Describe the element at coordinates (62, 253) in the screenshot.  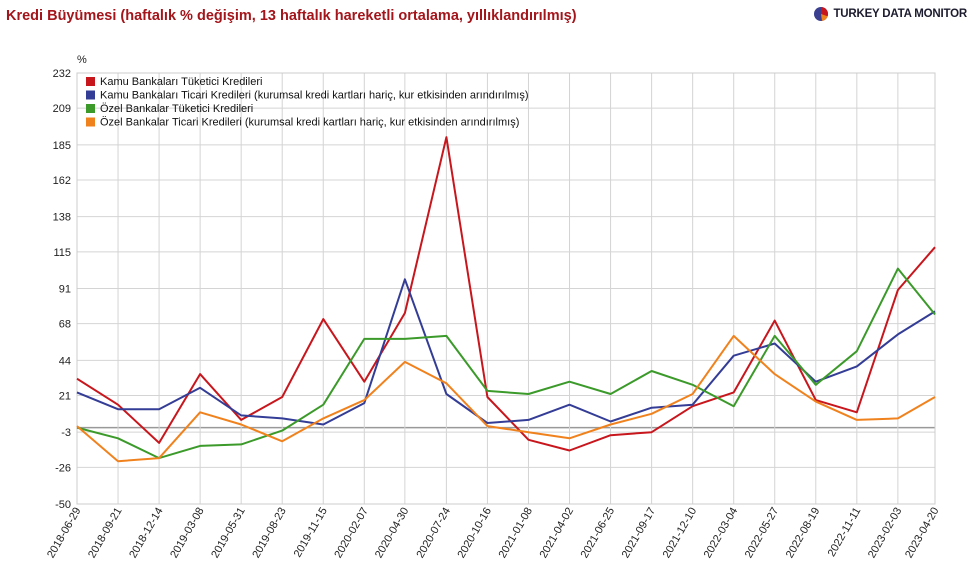
I see `y-tick-label: 115` at that location.